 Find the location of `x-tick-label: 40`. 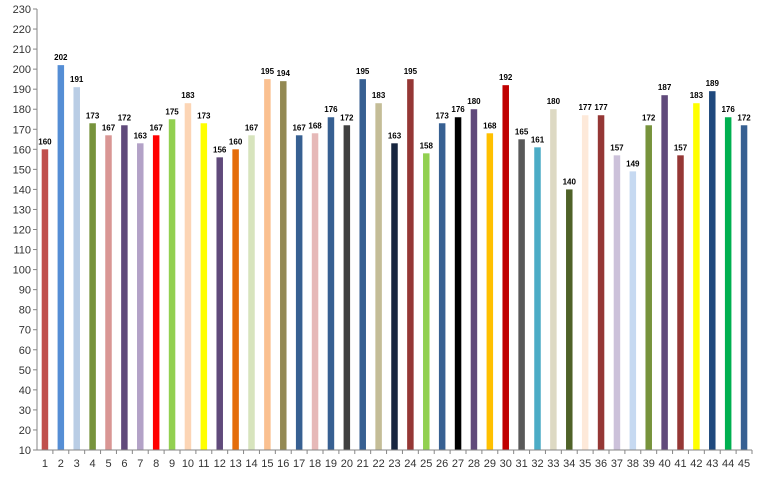

x-tick-label: 40 is located at coordinates (664, 464).